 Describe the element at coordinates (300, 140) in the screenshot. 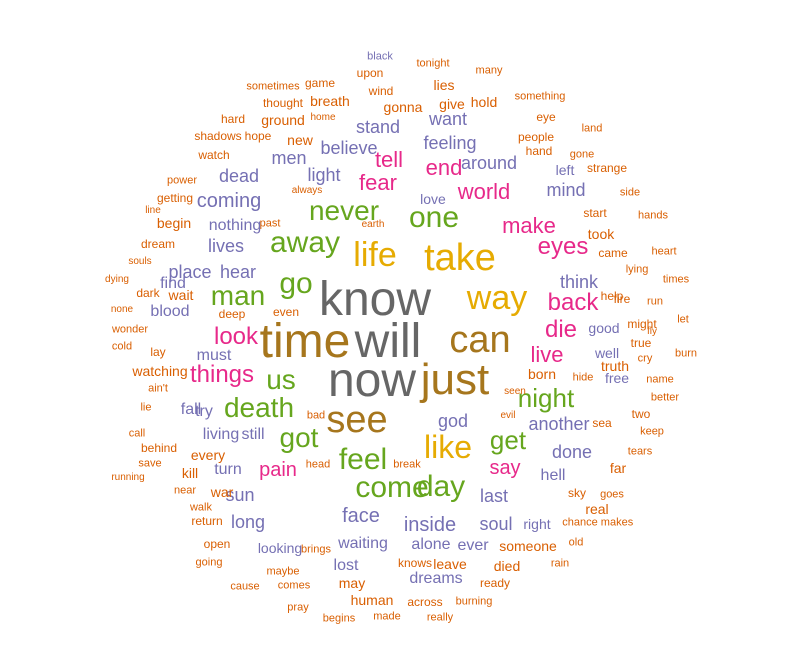

I see `word-104: new` at that location.